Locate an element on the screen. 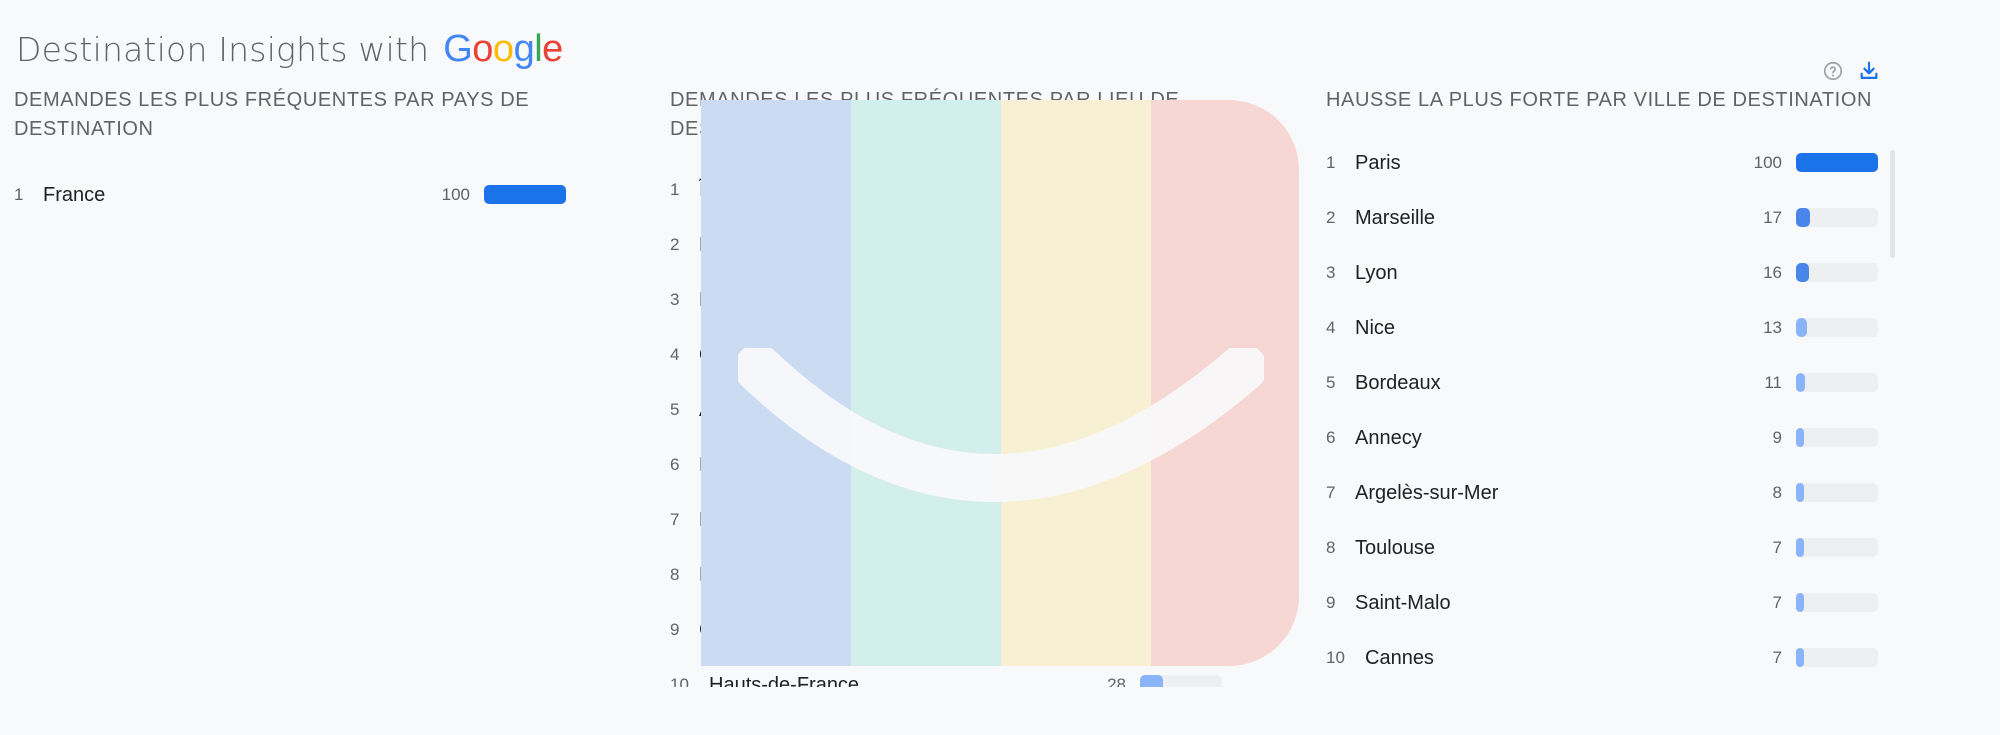 The width and height of the screenshot is (2000, 735). app-title-text: Destination Insights with is located at coordinates (223, 49).